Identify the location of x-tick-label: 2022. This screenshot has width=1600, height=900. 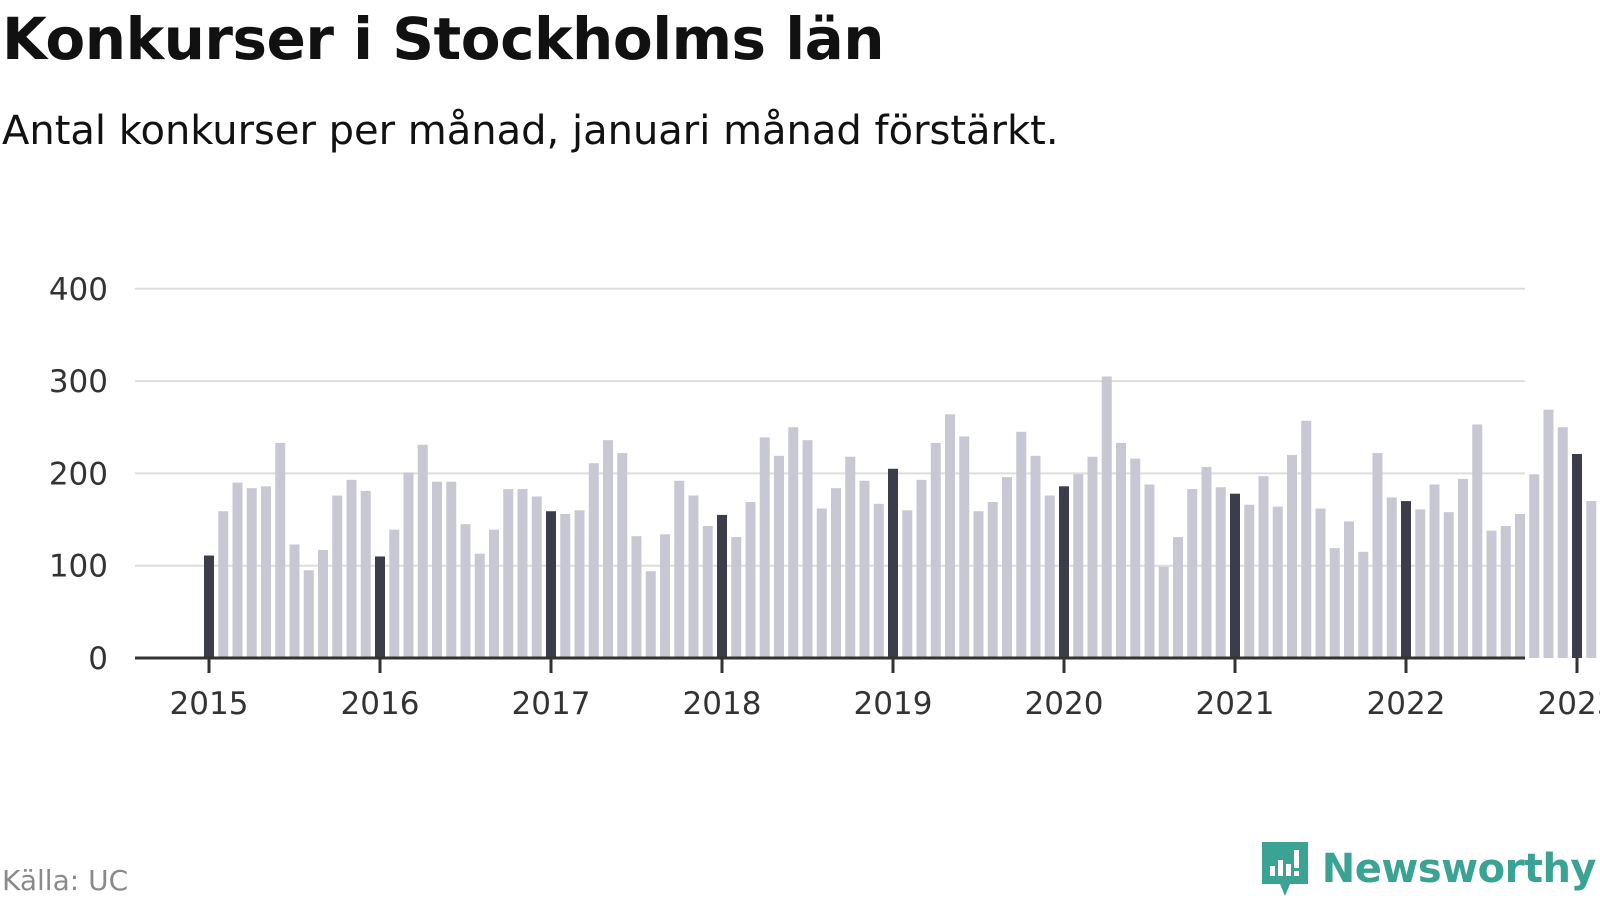
(1406, 704).